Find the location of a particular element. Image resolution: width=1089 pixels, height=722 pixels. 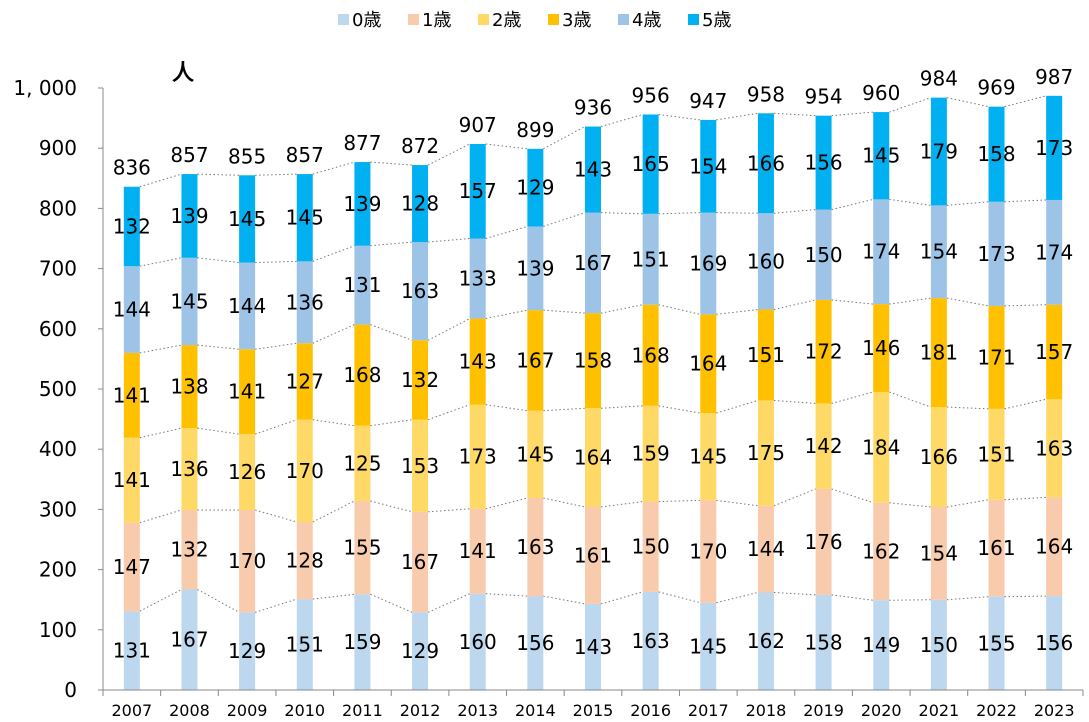

total-label: 855 is located at coordinates (247, 156).